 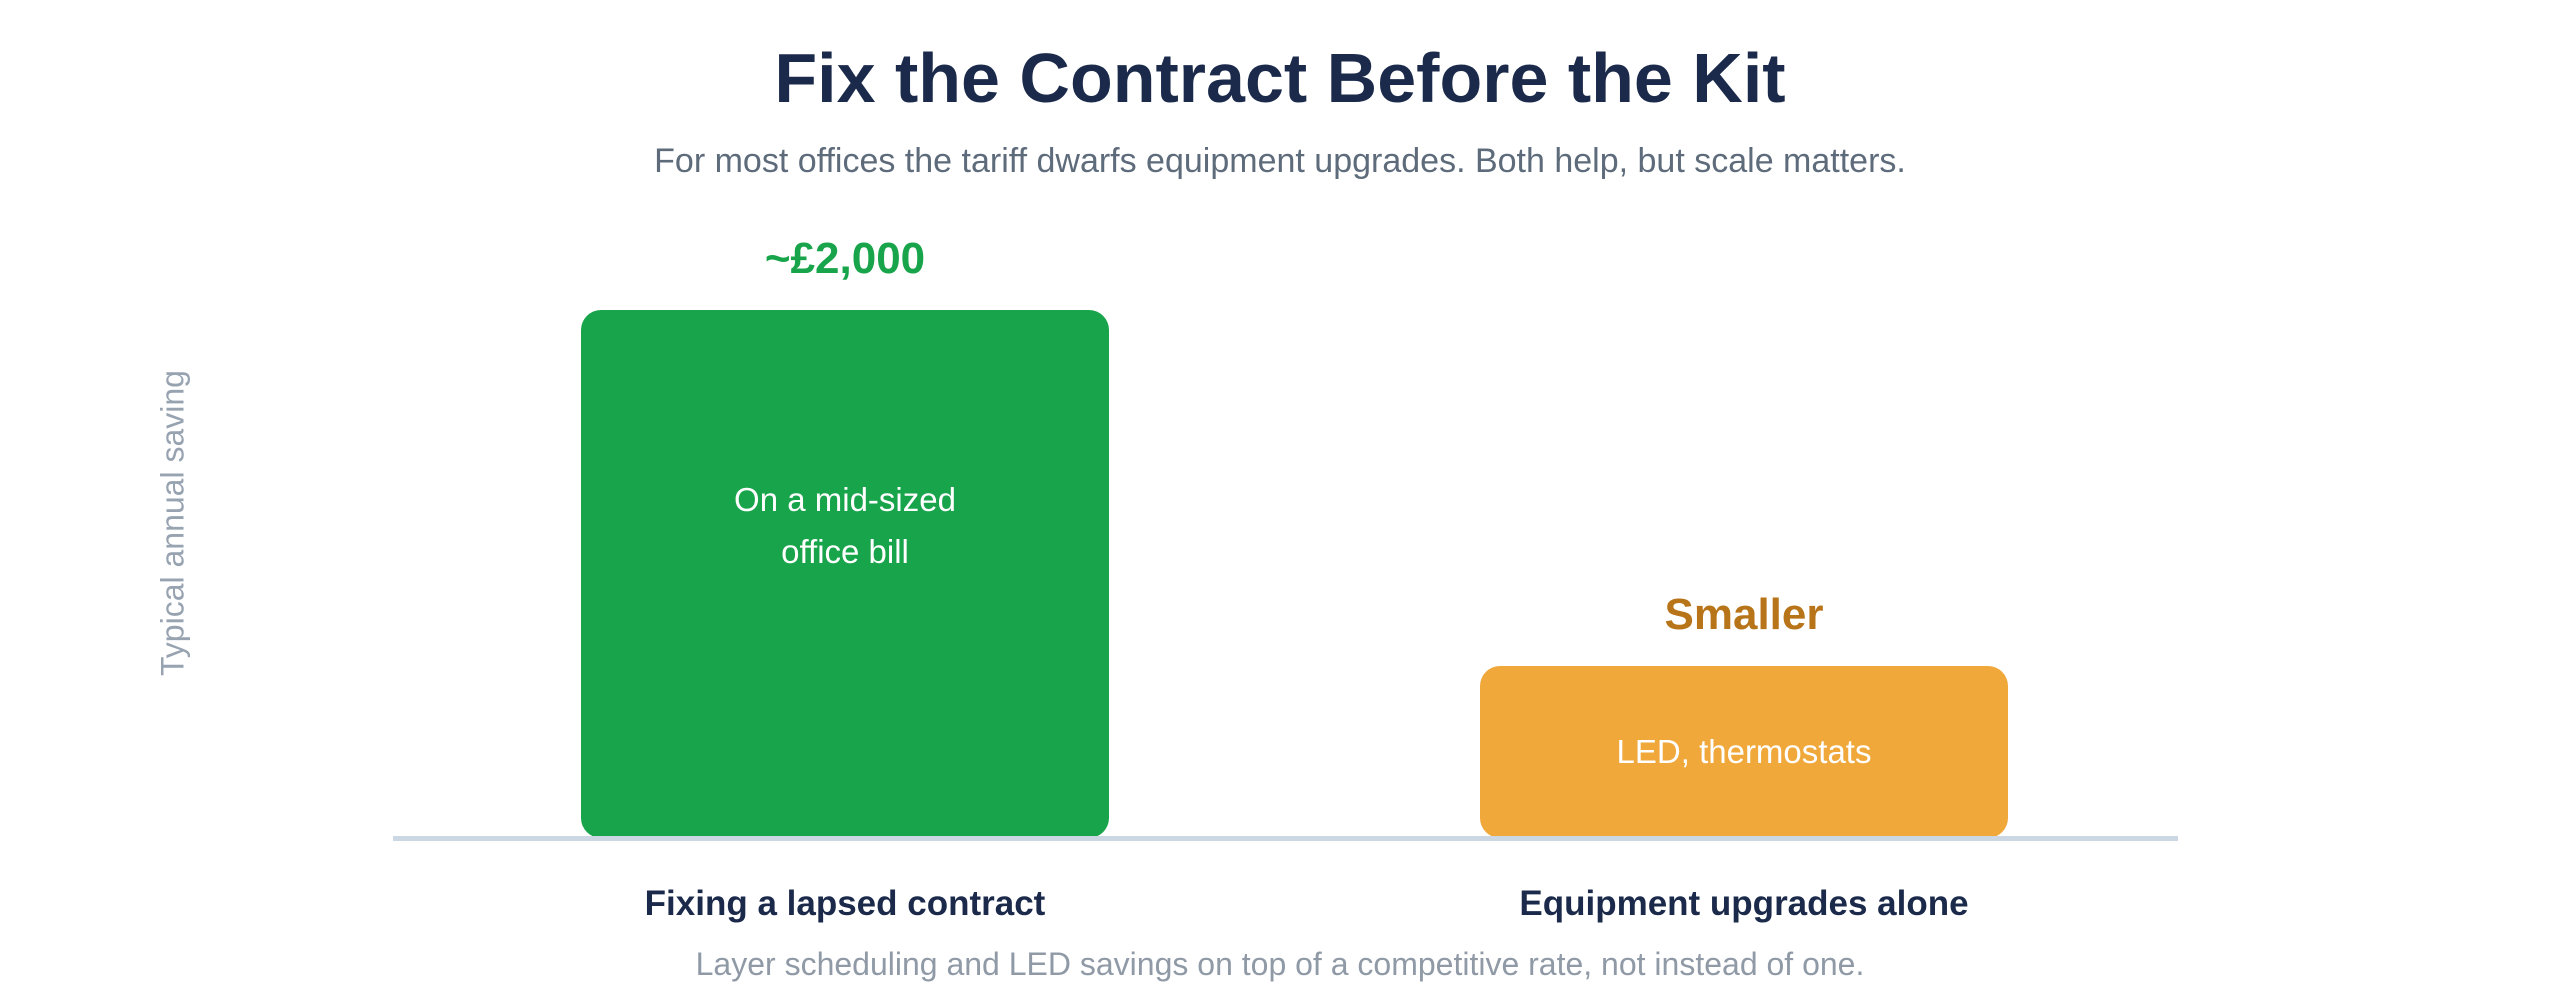 I want to click on bar-2: LED, thermostats, so click(x=1744, y=752).